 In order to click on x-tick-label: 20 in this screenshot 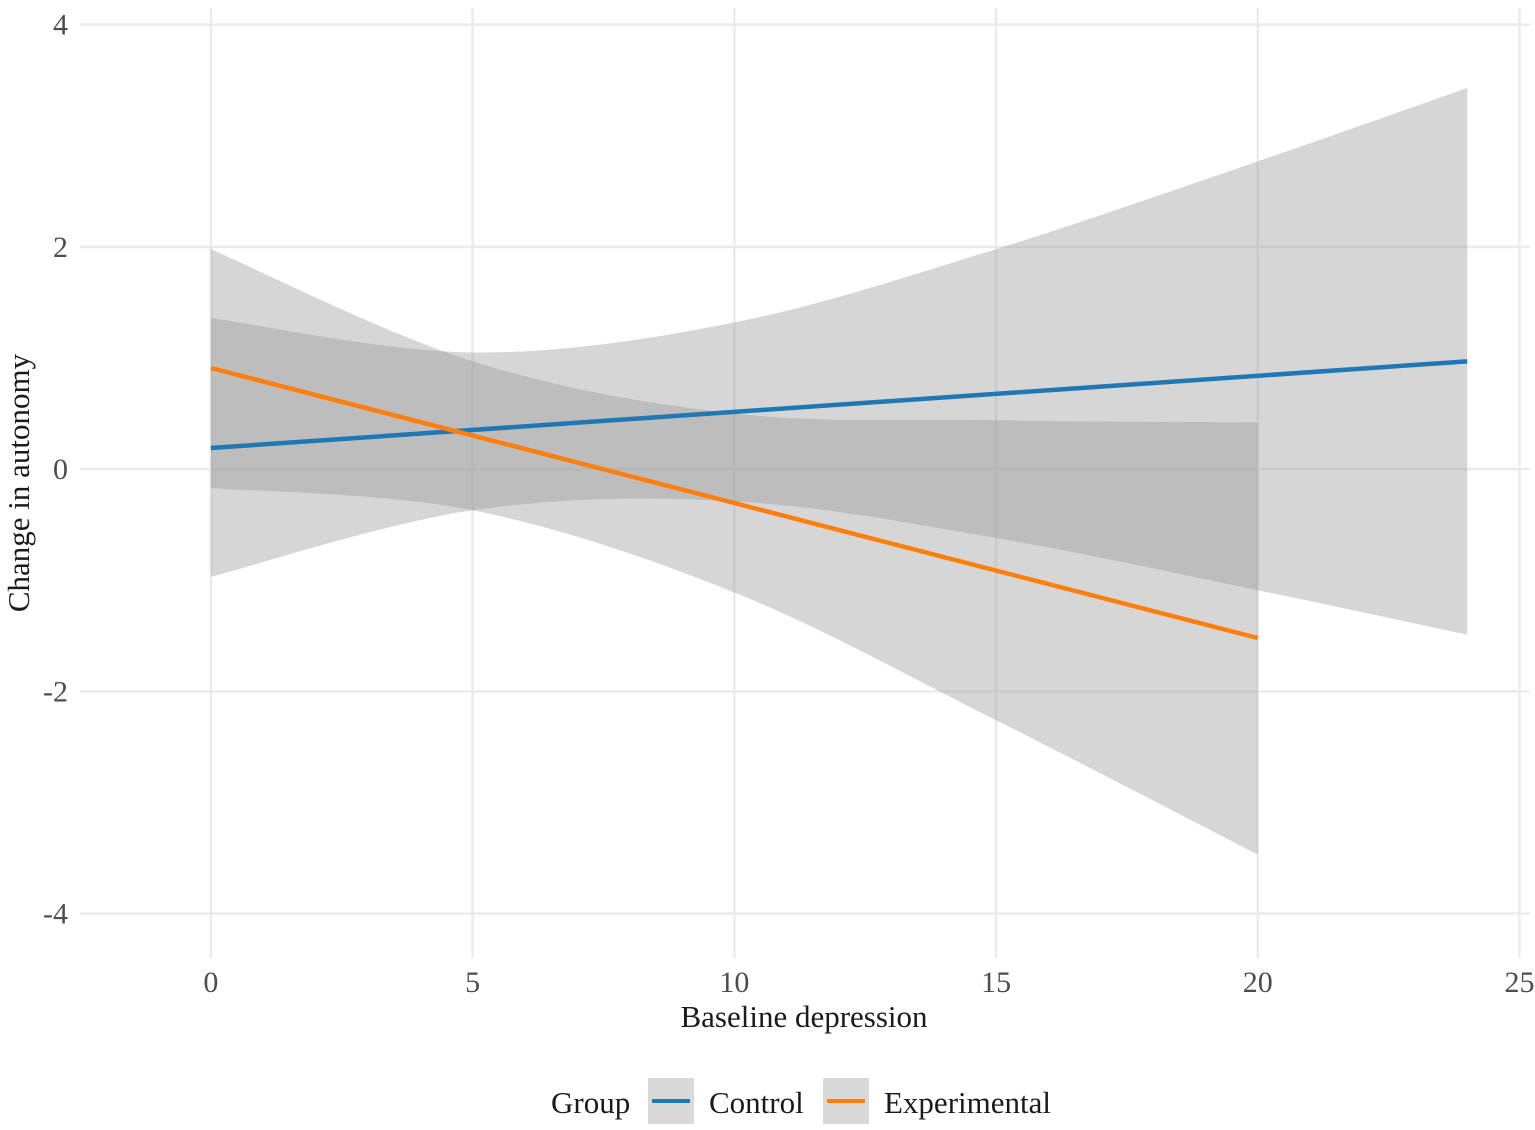, I will do `click(1258, 982)`.